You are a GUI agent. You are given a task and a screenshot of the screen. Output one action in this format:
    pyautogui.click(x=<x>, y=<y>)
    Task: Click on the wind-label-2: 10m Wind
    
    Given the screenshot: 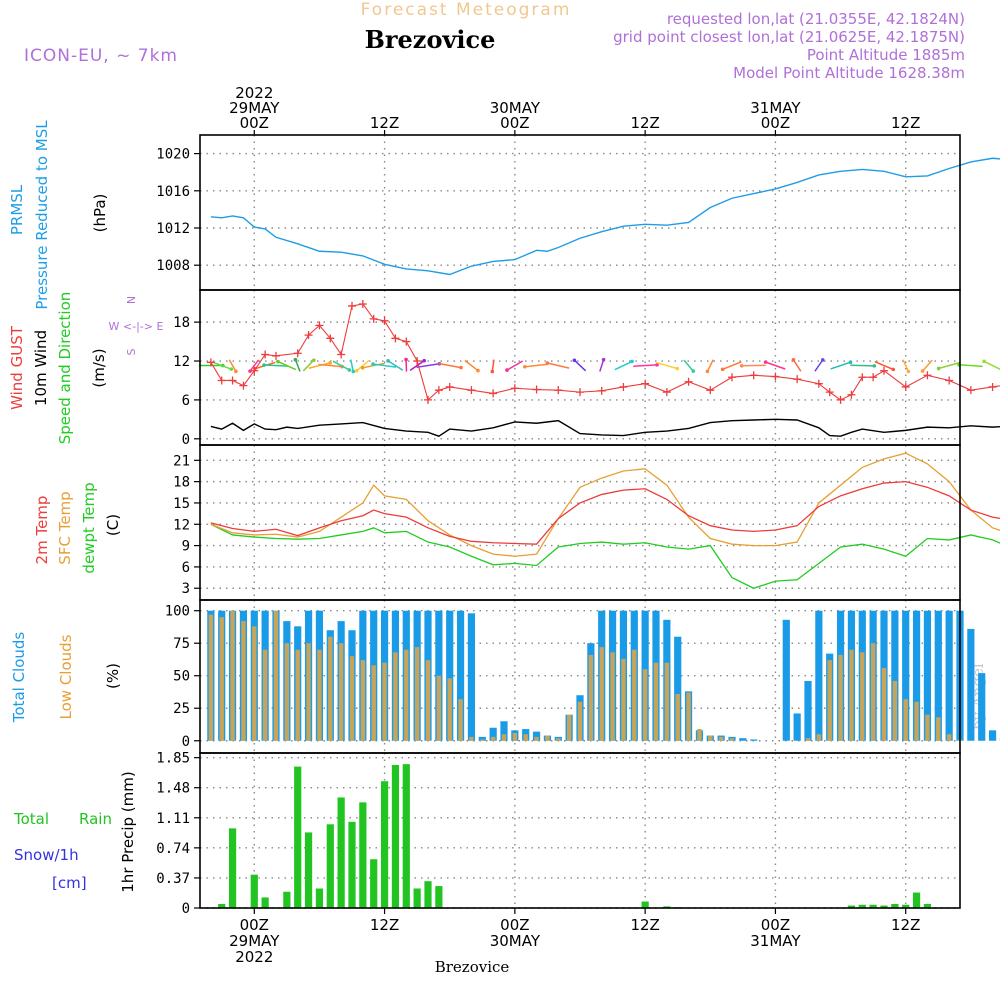 What is the action you would take?
    pyautogui.click(x=41, y=368)
    